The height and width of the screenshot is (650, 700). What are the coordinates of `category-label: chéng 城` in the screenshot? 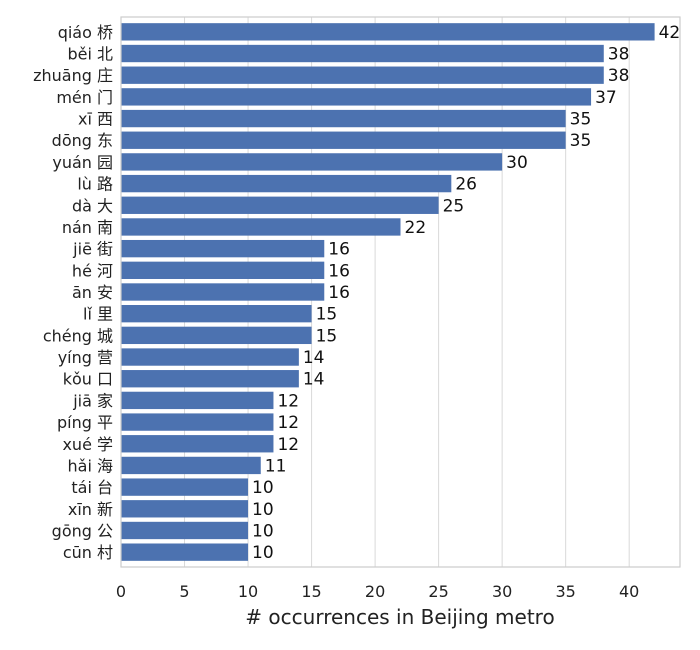 It's located at (78, 335).